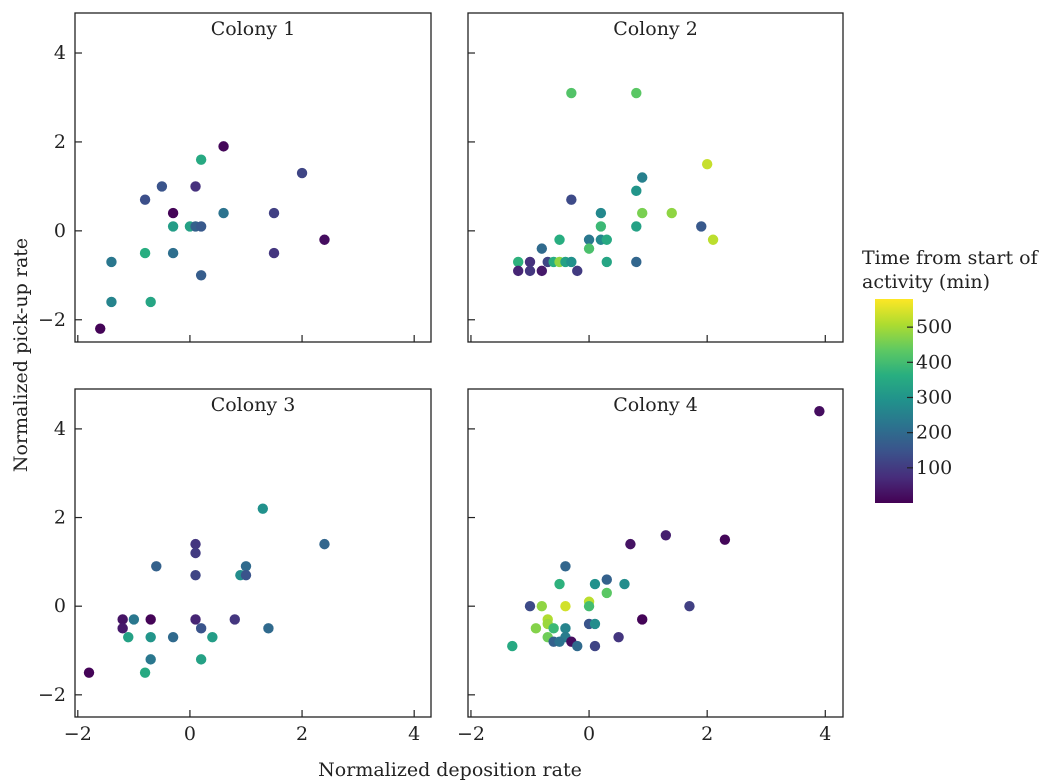 This screenshot has width=1059, height=781. Describe the element at coordinates (253, 553) in the screenshot. I see `panel-frame` at that location.